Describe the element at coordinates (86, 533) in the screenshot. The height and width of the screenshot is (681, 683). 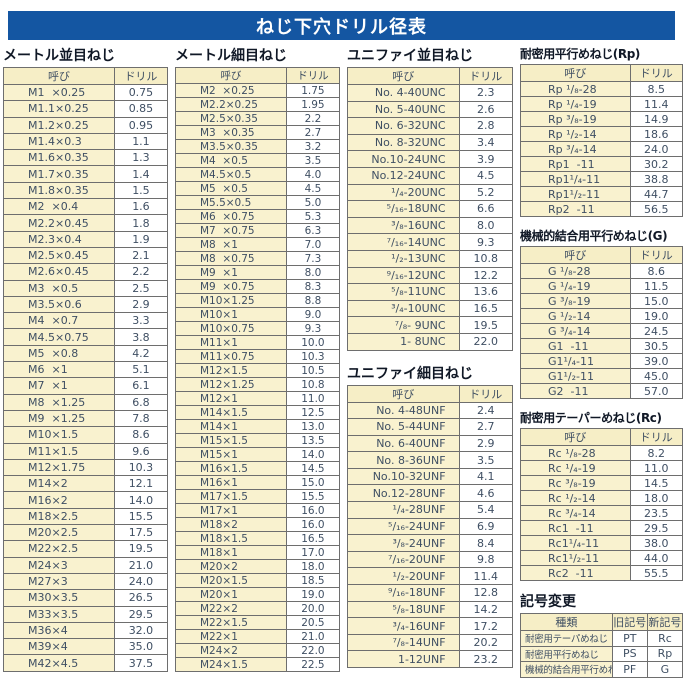
I see `table-row: M20×2.5 17.5` at that location.